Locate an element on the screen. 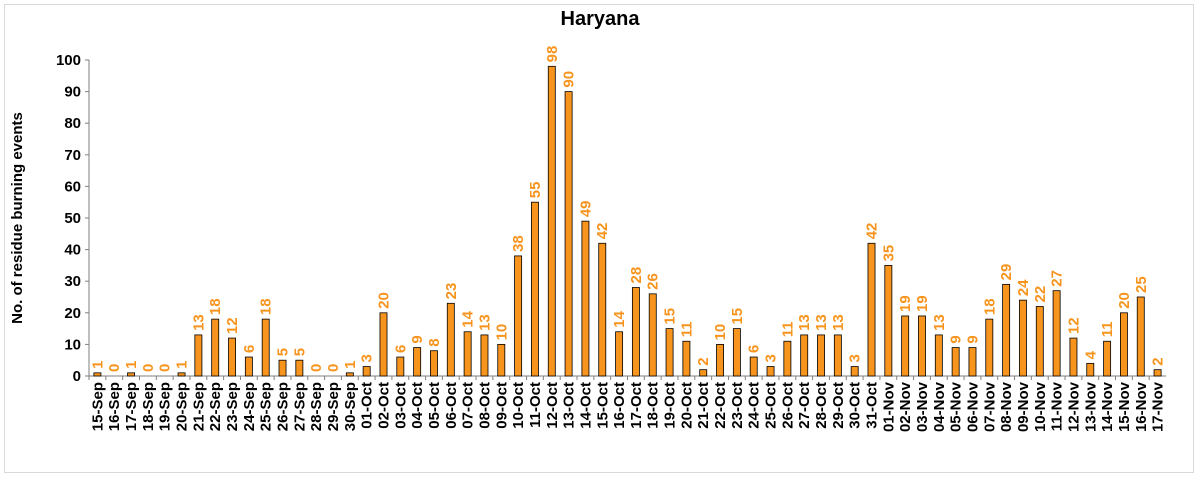  data-label: 15 is located at coordinates (737, 316).